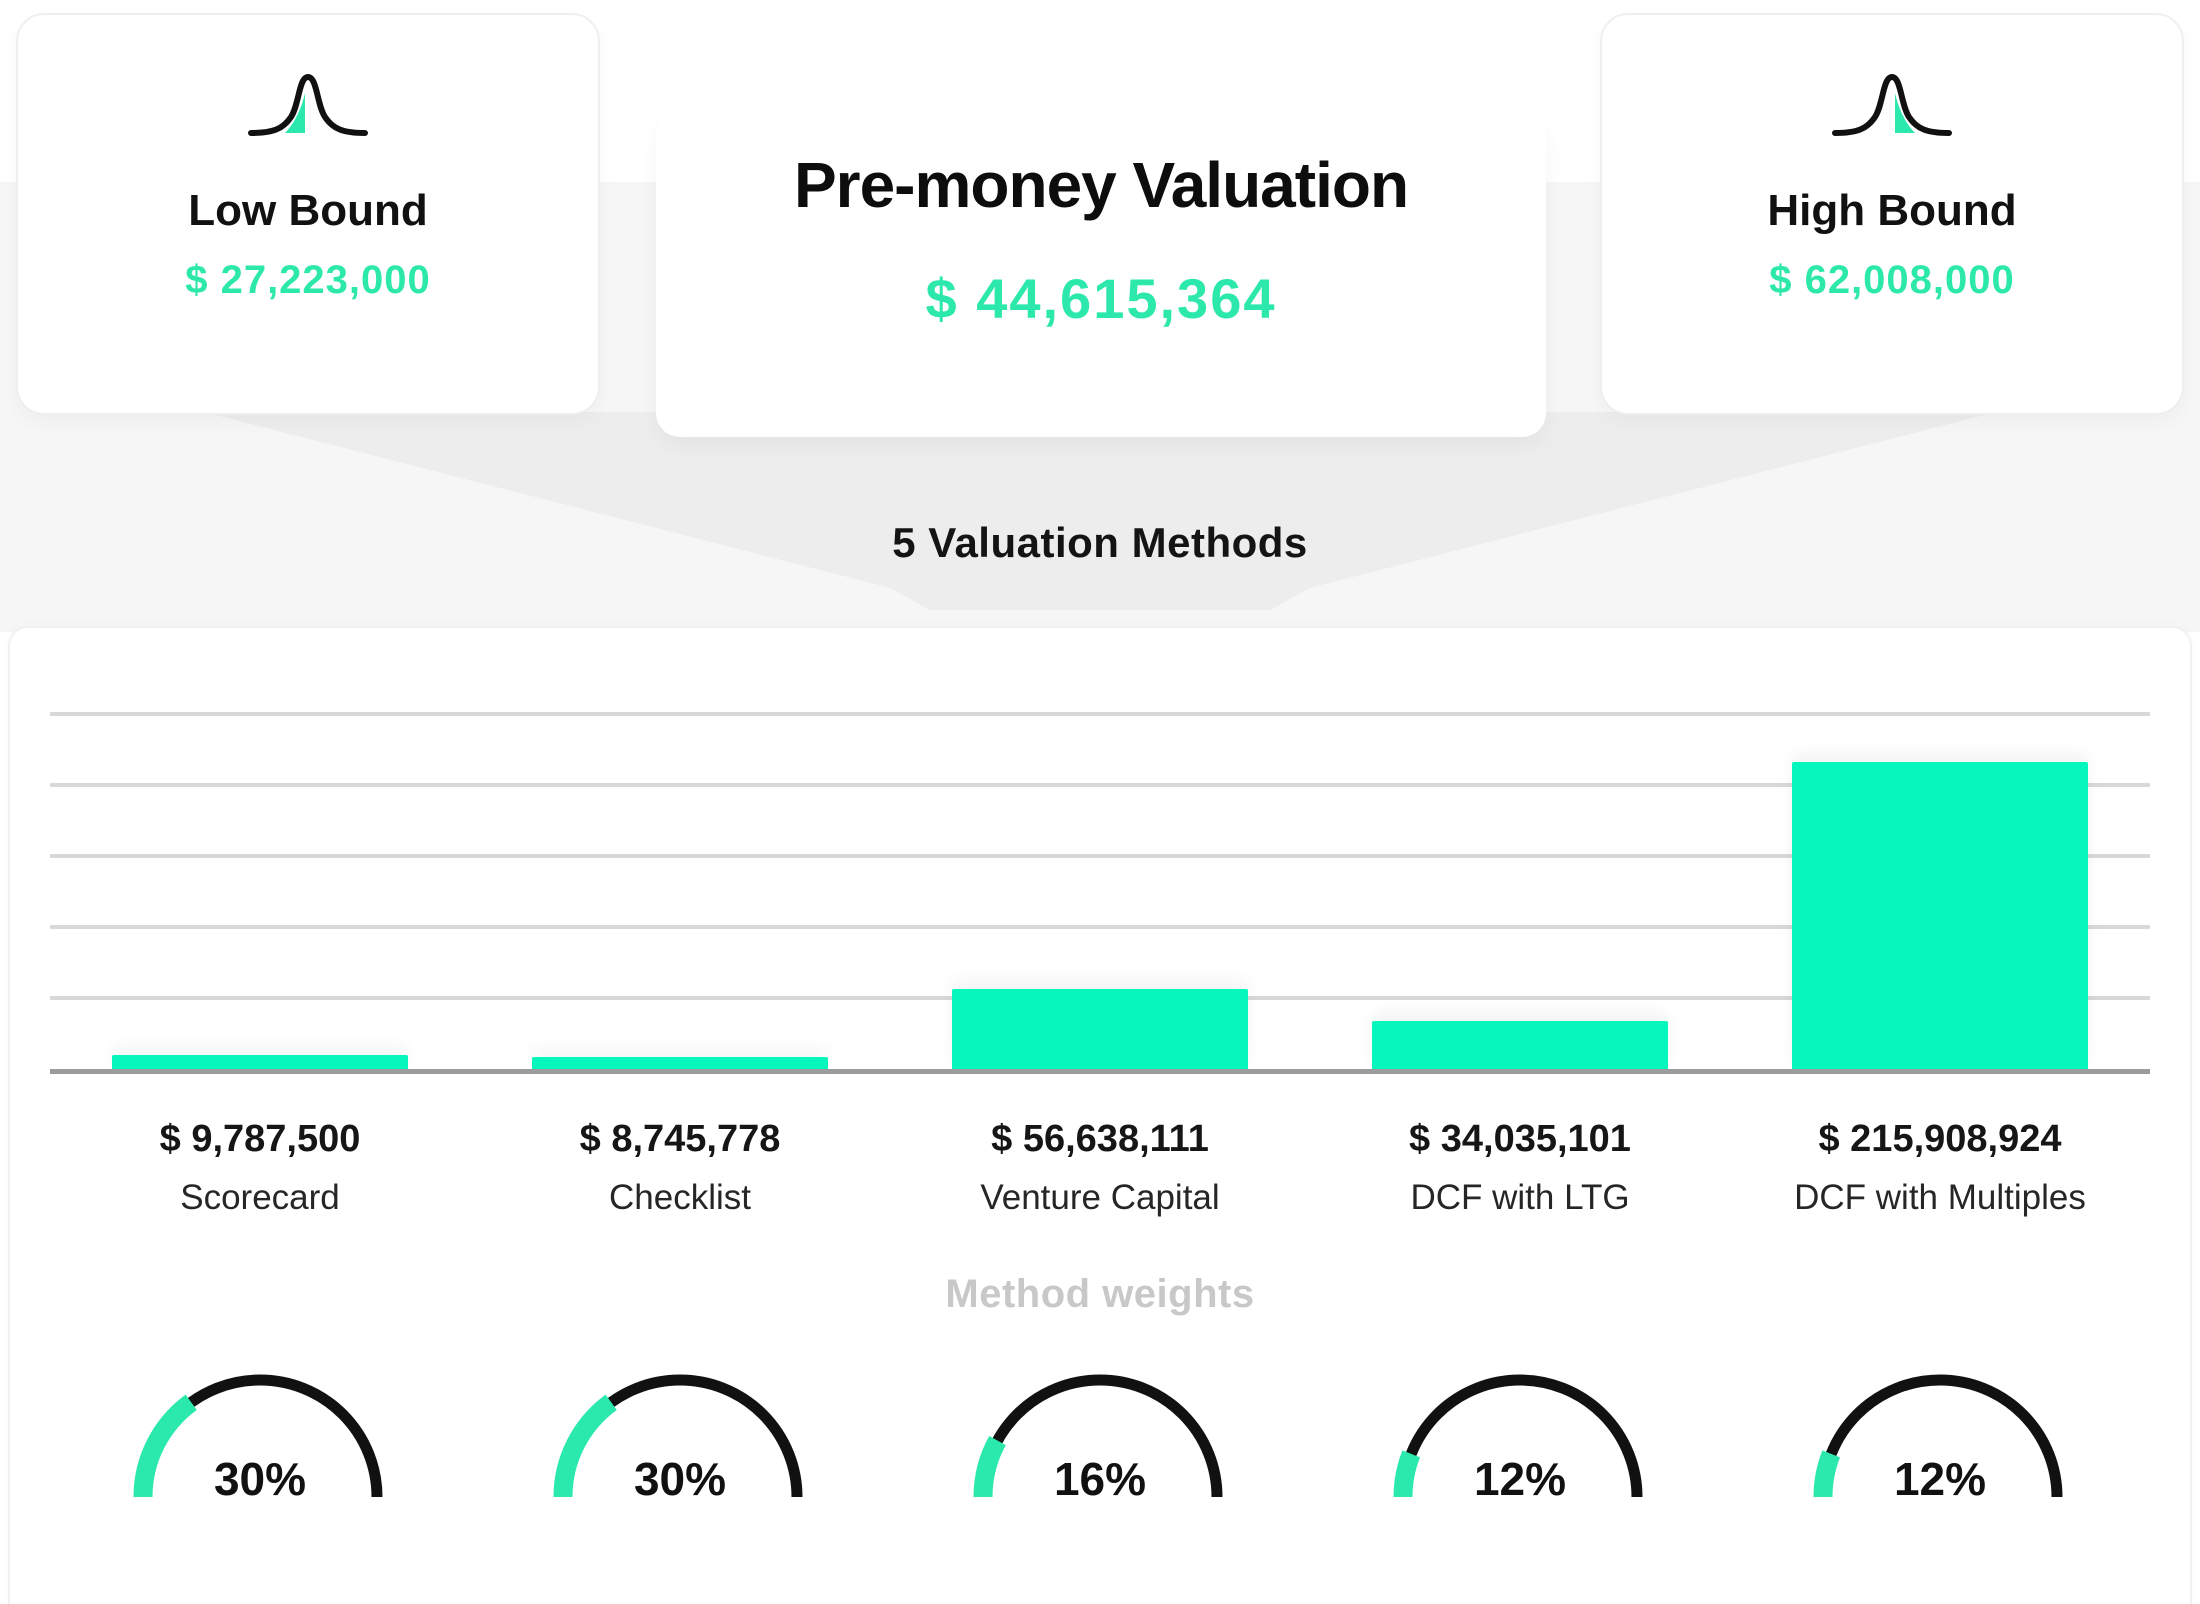  I want to click on low-bound-value: $ 27,223,000, so click(308, 280).